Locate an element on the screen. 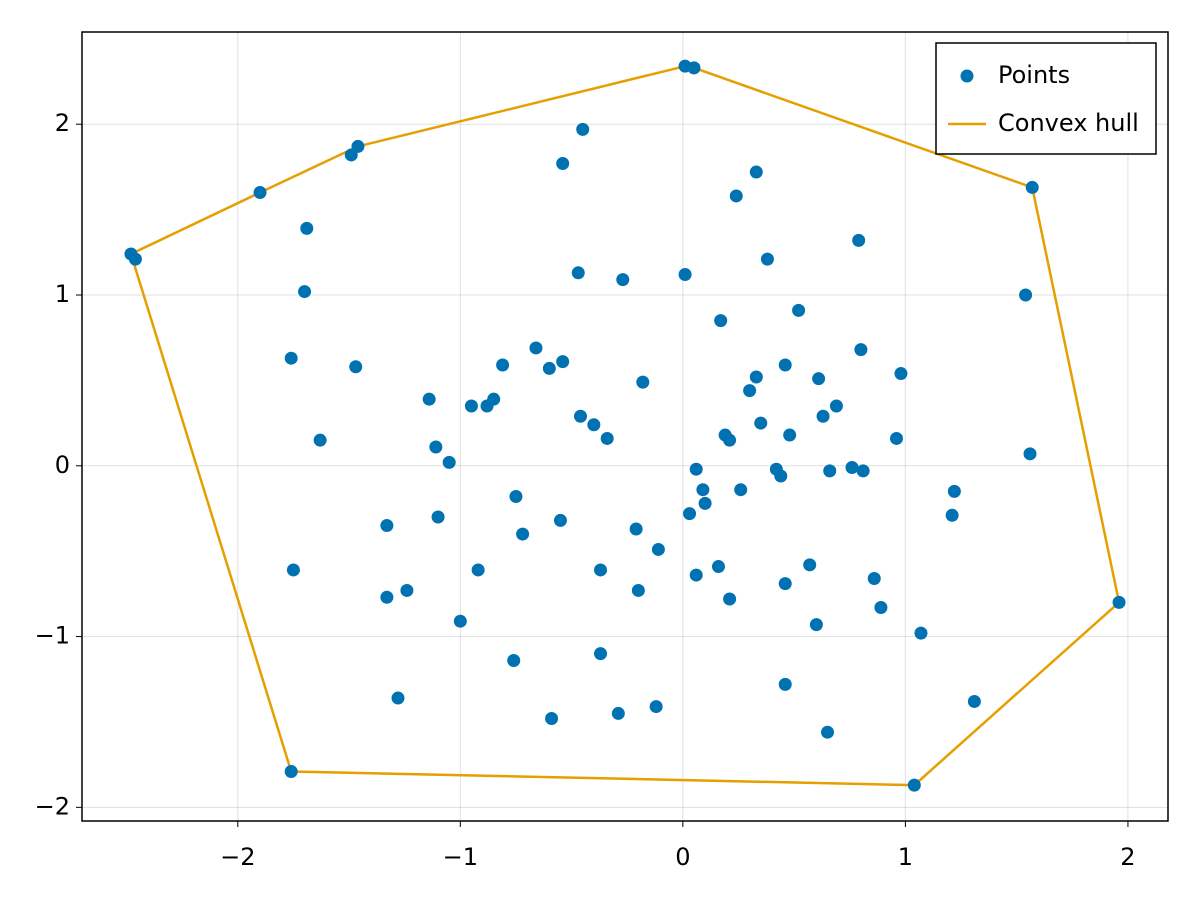 This screenshot has height=900, width=1200. x-tick-label: −1 is located at coordinates (460, 857).